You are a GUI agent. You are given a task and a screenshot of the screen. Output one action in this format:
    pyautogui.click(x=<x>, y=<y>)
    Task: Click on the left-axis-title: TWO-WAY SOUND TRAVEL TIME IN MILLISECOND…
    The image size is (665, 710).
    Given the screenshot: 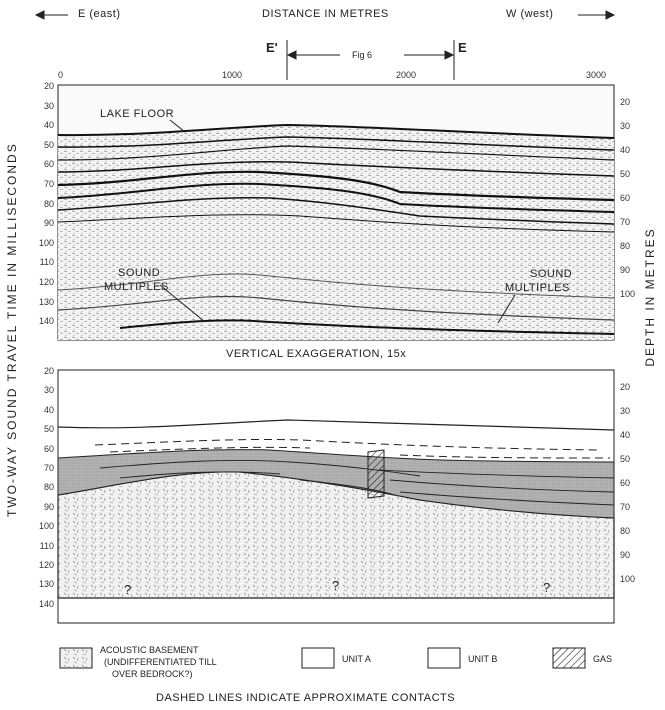 What is the action you would take?
    pyautogui.click(x=12, y=329)
    